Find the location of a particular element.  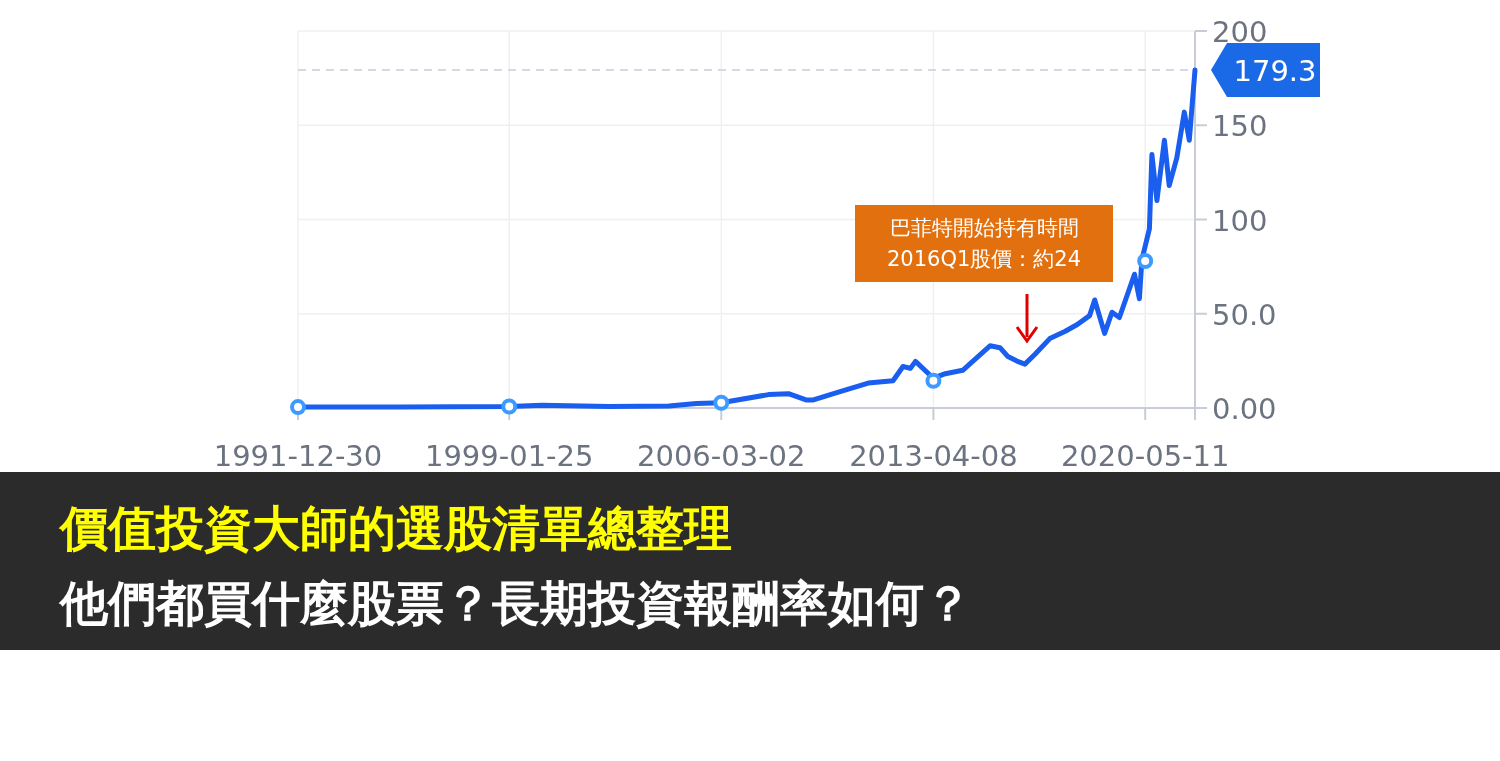

y-tick-label: 0.00 is located at coordinates (1244, 409).